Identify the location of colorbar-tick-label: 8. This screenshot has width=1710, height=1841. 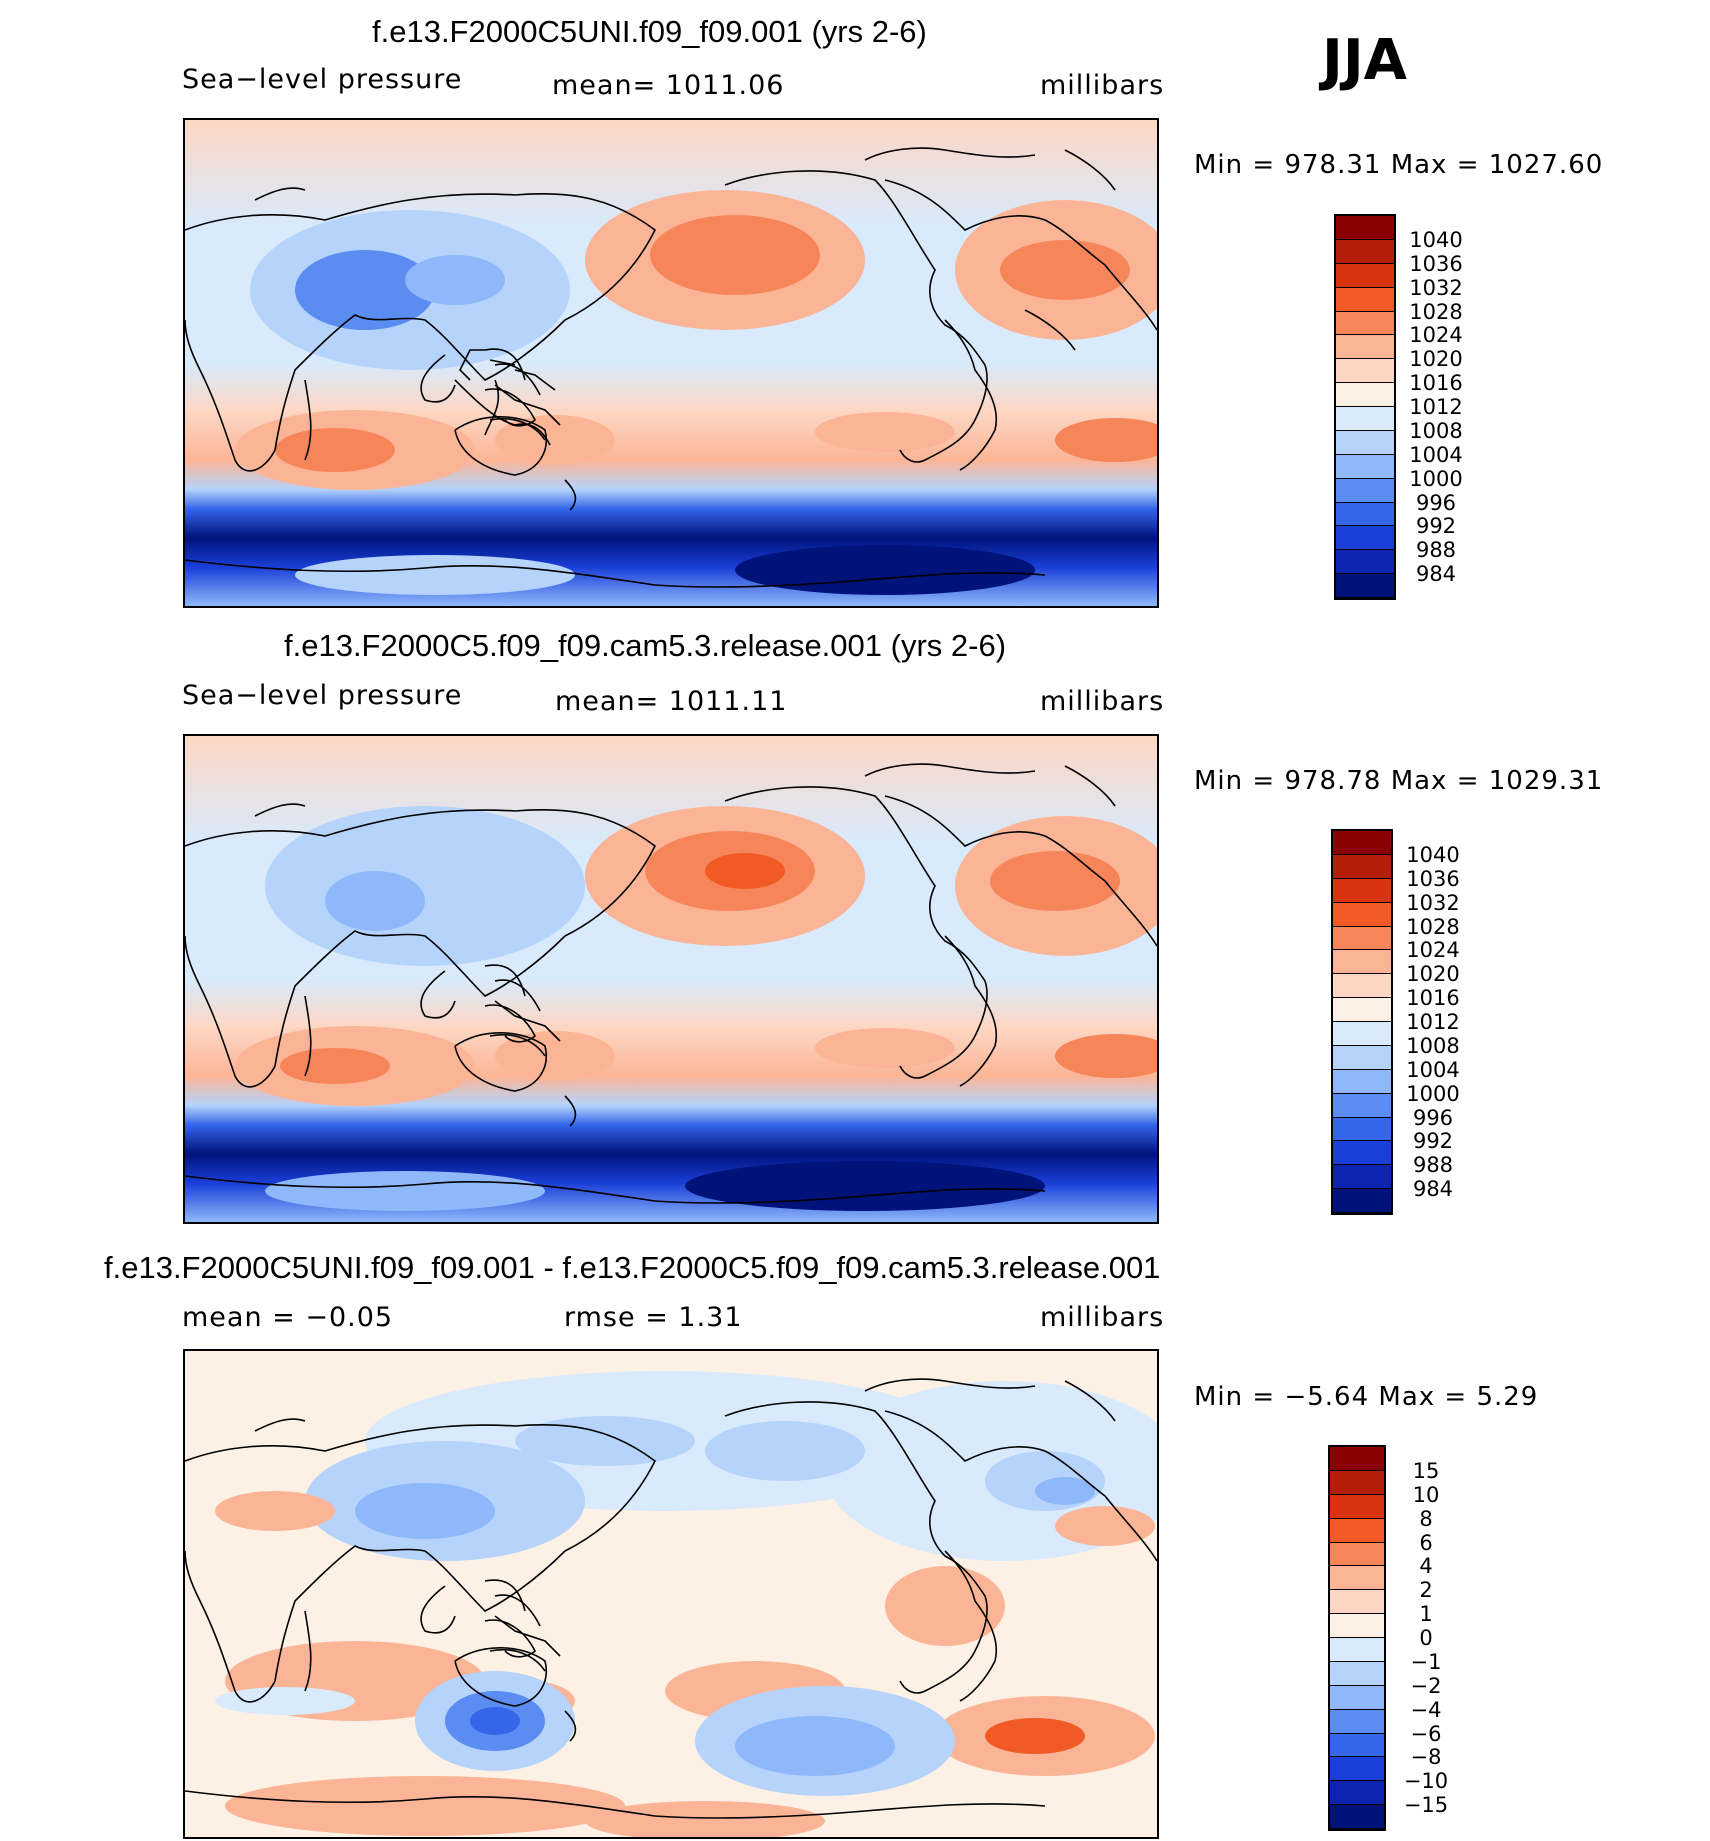
(1426, 1518).